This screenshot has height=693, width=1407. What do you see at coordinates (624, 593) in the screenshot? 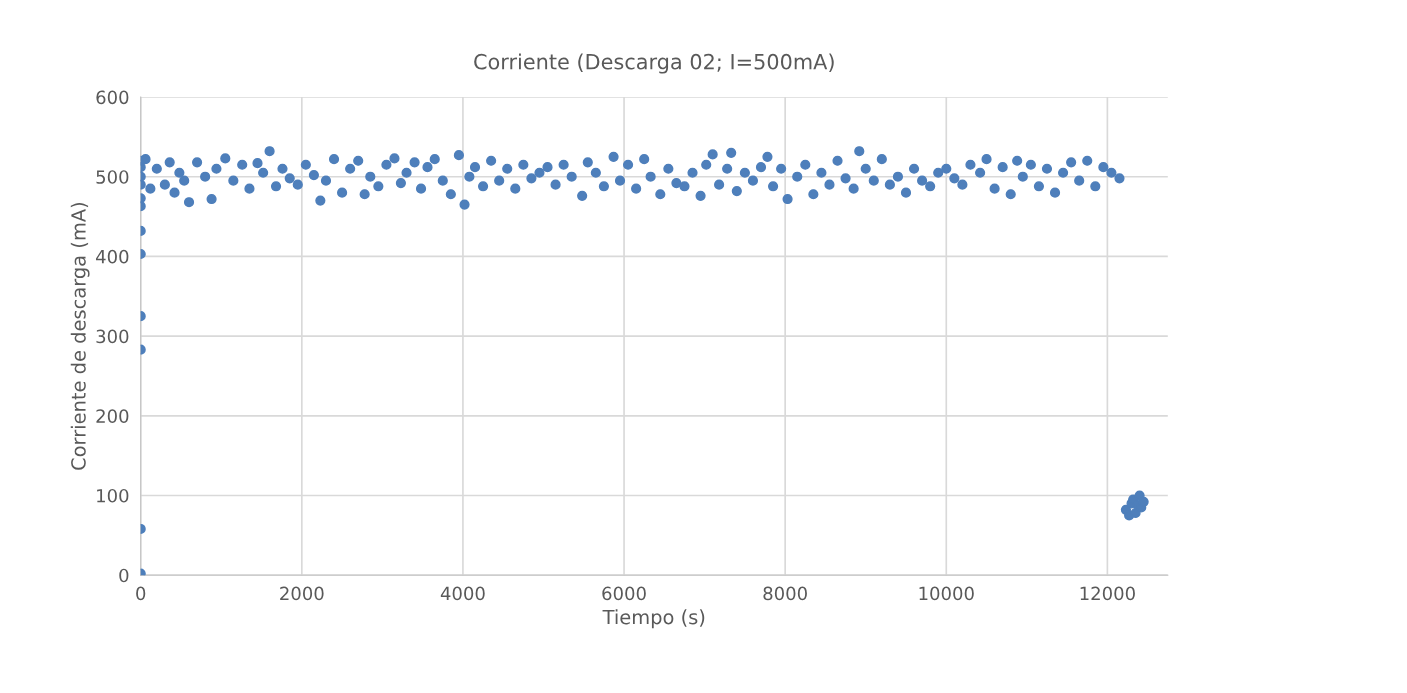
I see `x-tick-label: 6000` at bounding box center [624, 593].